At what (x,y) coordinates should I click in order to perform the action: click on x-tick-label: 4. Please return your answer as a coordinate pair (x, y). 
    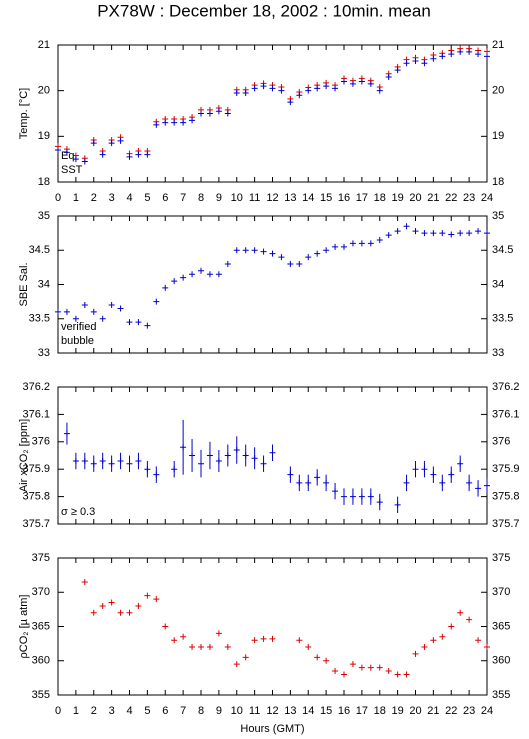
    Looking at the image, I should click on (129, 198).